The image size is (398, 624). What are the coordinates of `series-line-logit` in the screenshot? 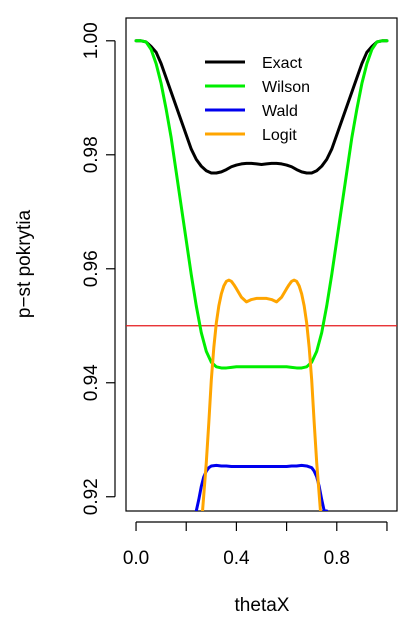 It's located at (261, 394).